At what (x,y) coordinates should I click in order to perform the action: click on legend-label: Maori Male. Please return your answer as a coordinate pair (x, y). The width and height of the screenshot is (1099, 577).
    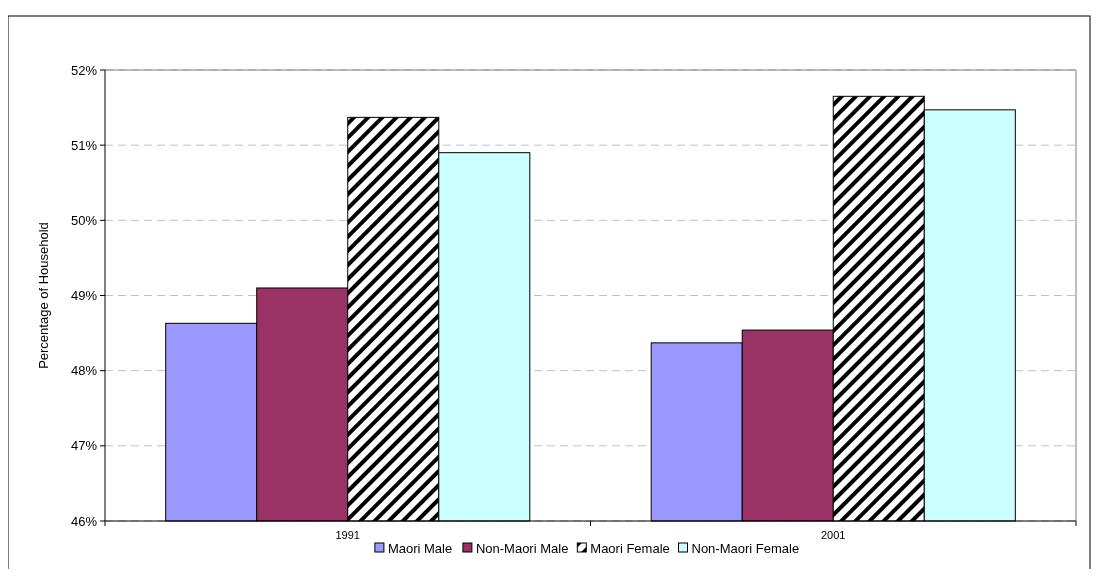
    Looking at the image, I should click on (420, 548).